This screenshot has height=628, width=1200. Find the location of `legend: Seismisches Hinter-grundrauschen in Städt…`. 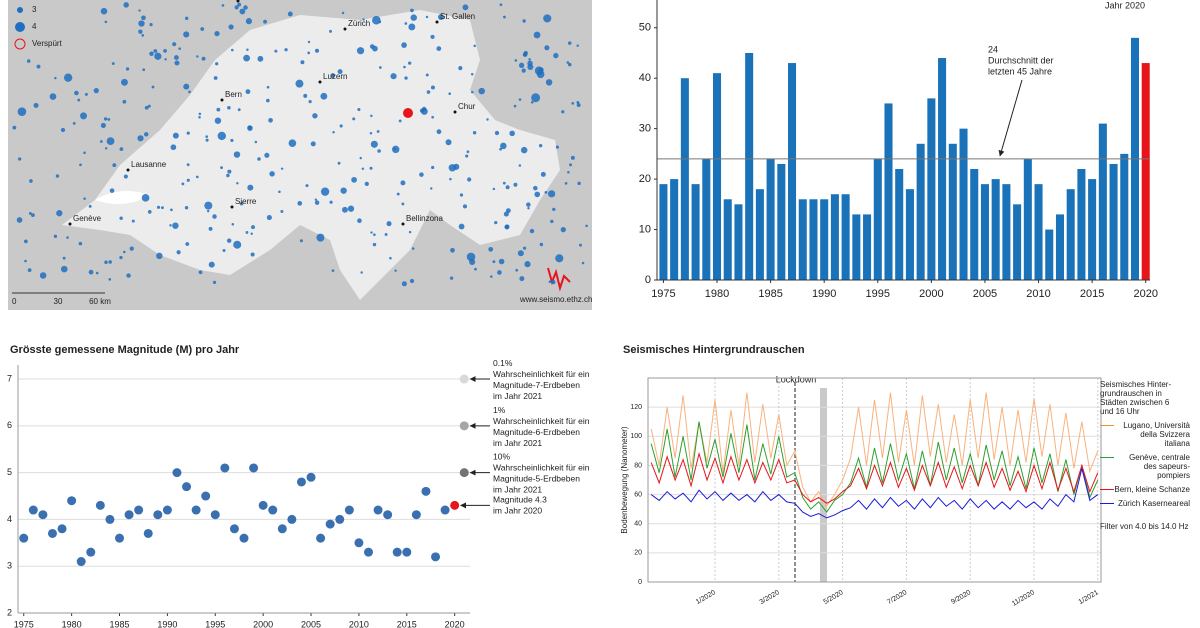

legend: Seismisches Hinter-grundrauschen in Städt… is located at coordinates (1146, 455).